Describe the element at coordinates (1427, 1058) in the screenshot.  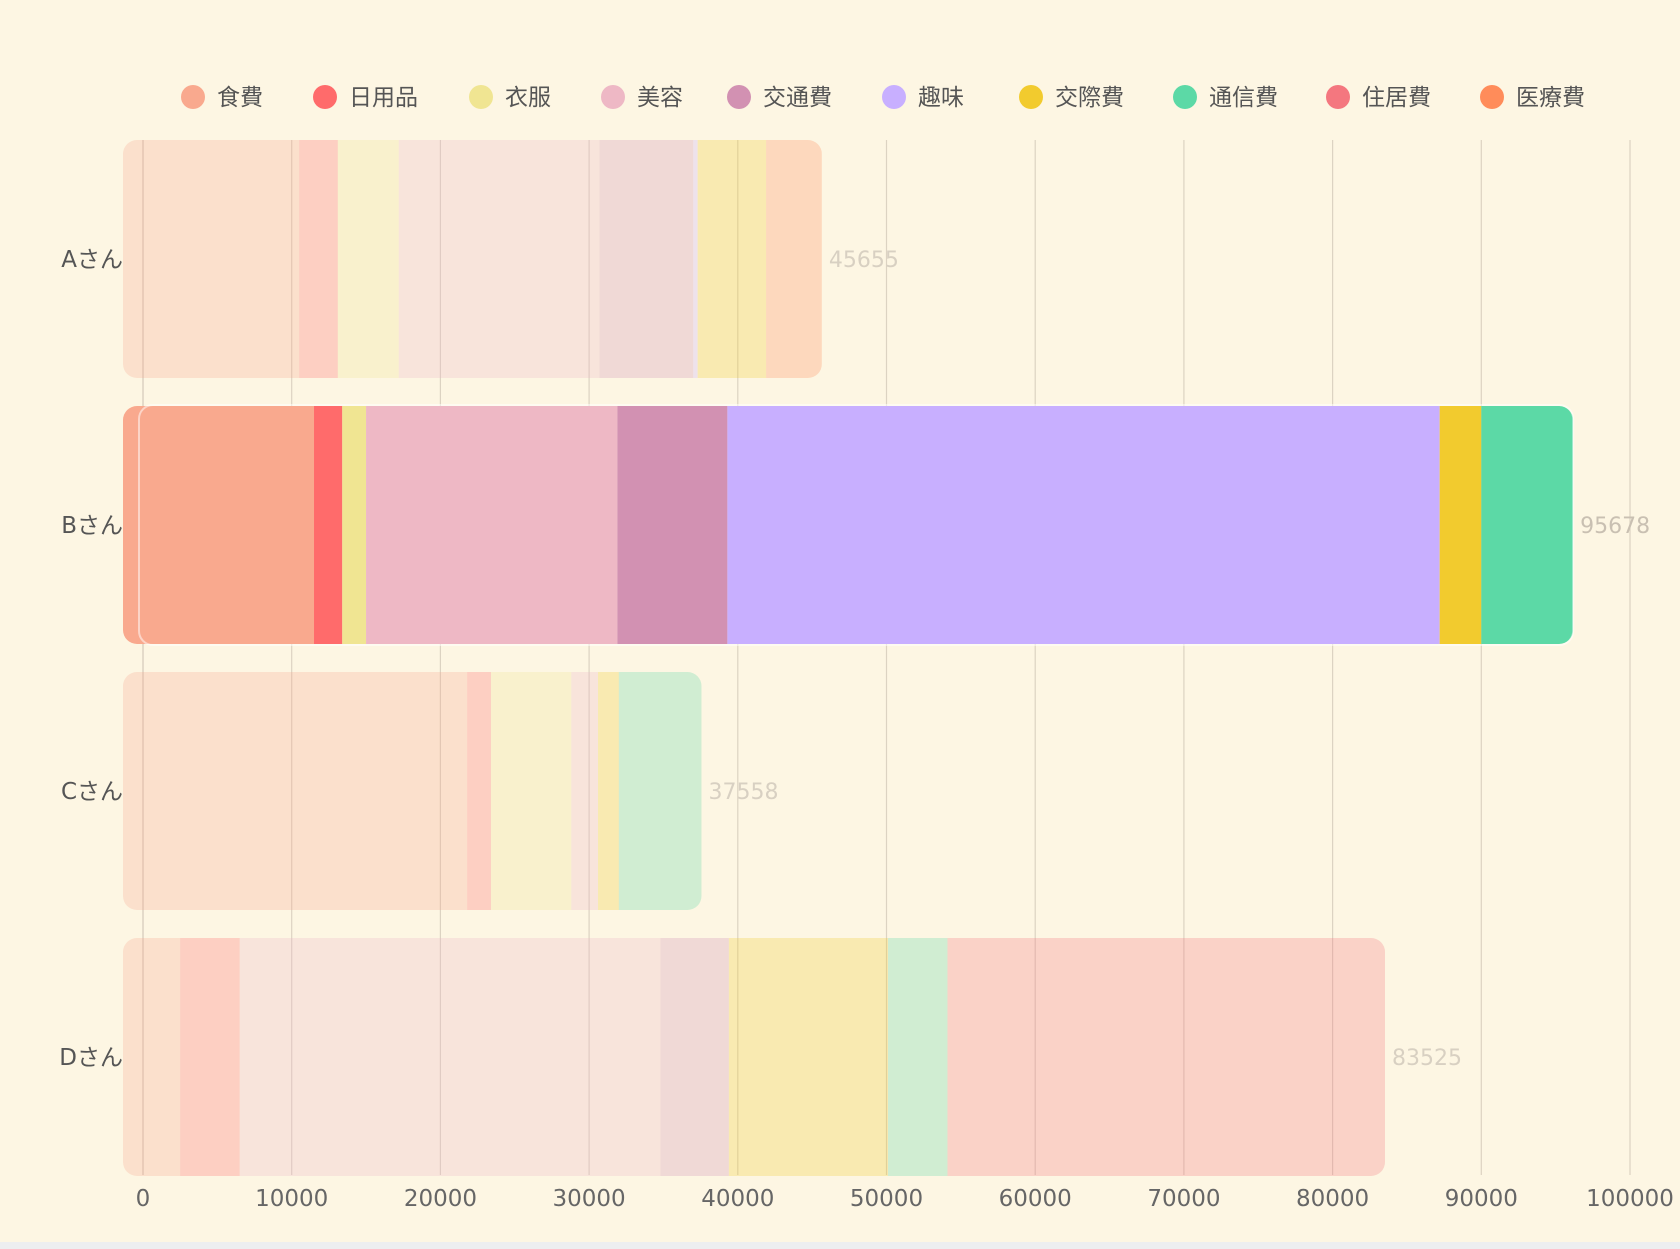
I see `total-label: 83525` at that location.